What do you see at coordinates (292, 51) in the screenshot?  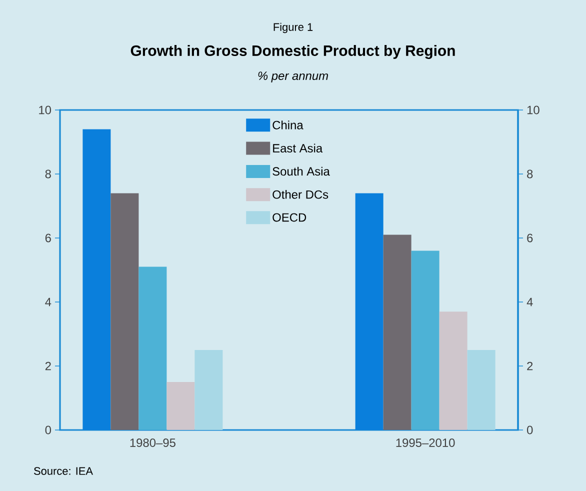 I see `chart-title: Growth in Gross Domestic Product by Region` at bounding box center [292, 51].